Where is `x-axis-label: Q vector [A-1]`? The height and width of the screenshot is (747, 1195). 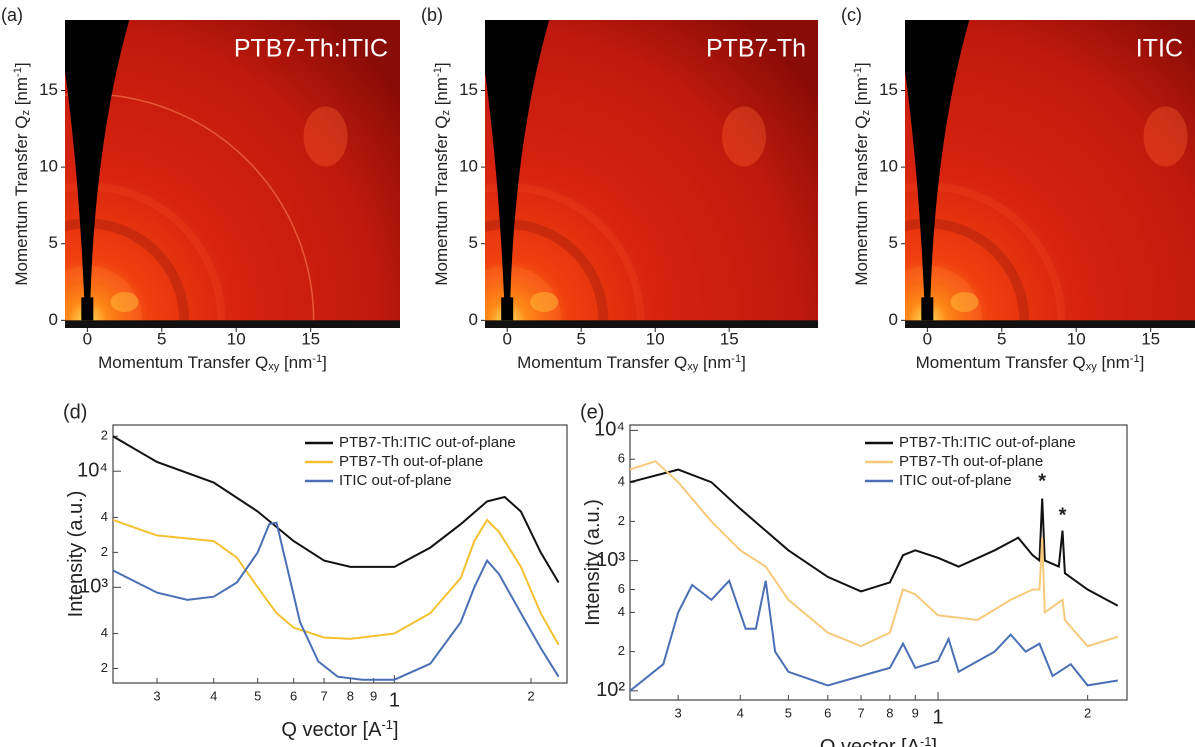 x-axis-label: Q vector [A-1] is located at coordinates (878, 740).